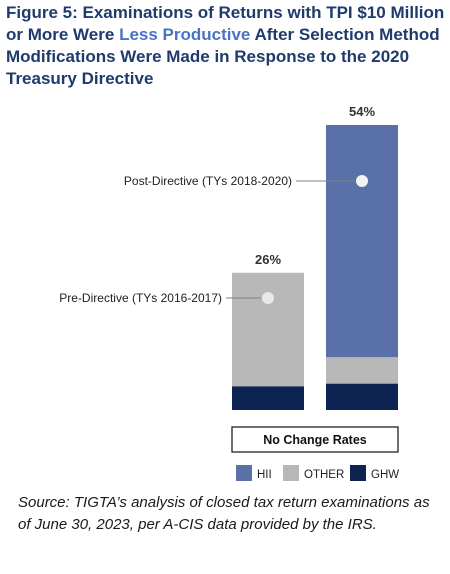 The image size is (450, 574). What do you see at coordinates (185, 34) in the screenshot?
I see `title-highlight: Less Productive` at bounding box center [185, 34].